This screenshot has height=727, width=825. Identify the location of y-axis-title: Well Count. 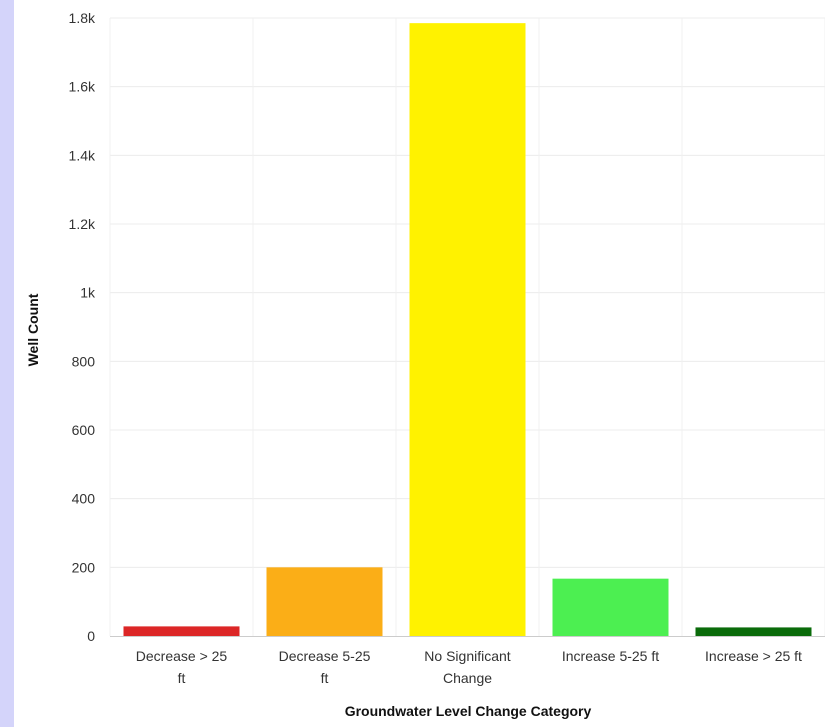
(33, 329).